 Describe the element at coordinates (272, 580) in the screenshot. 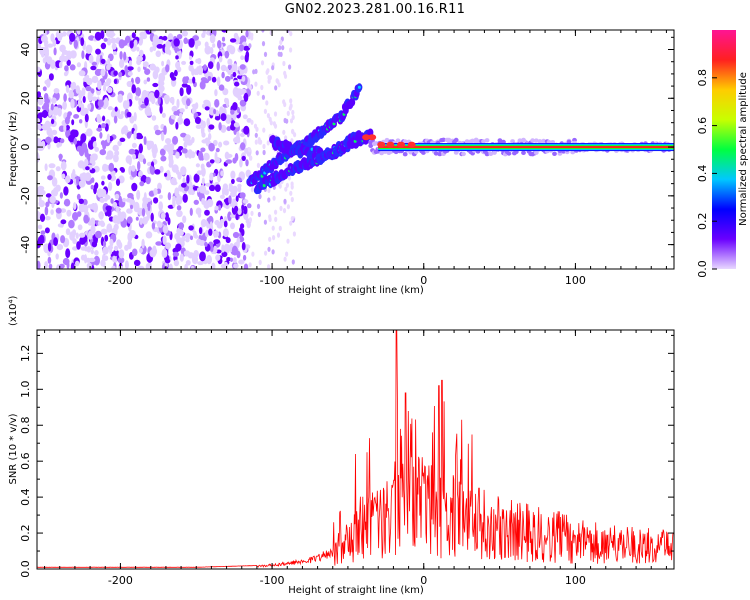

I see `x-tick-label: -100` at that location.